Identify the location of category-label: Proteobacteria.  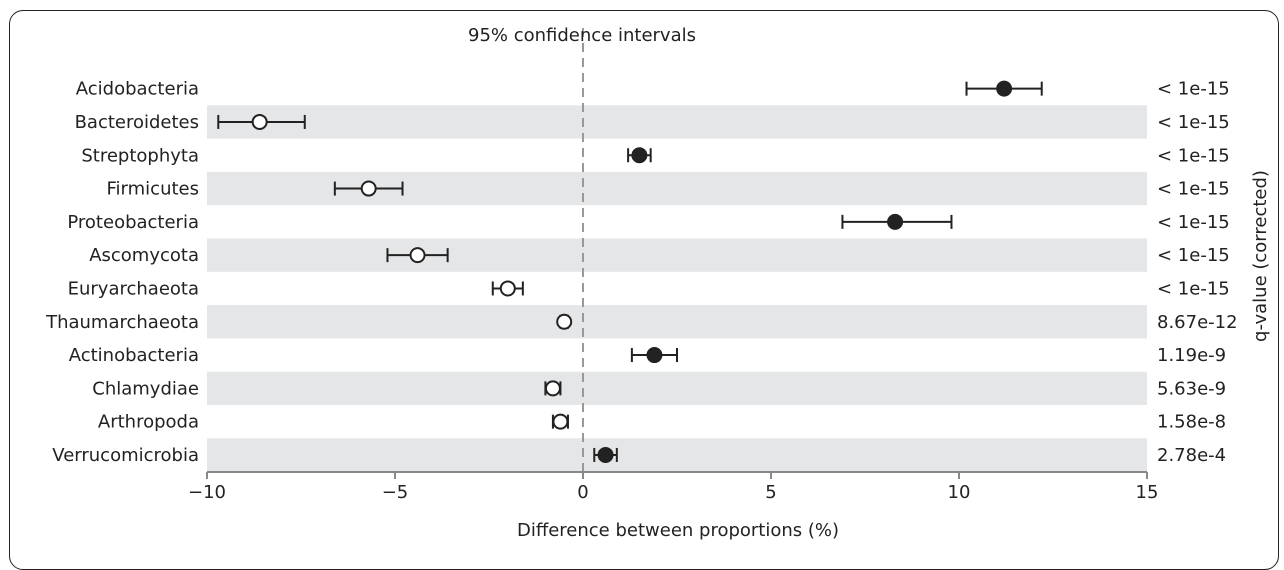
(133, 222).